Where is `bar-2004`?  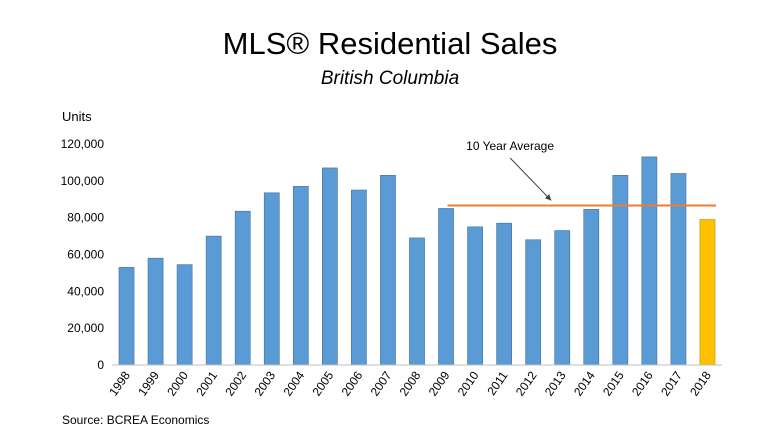
bar-2004 is located at coordinates (300, 276).